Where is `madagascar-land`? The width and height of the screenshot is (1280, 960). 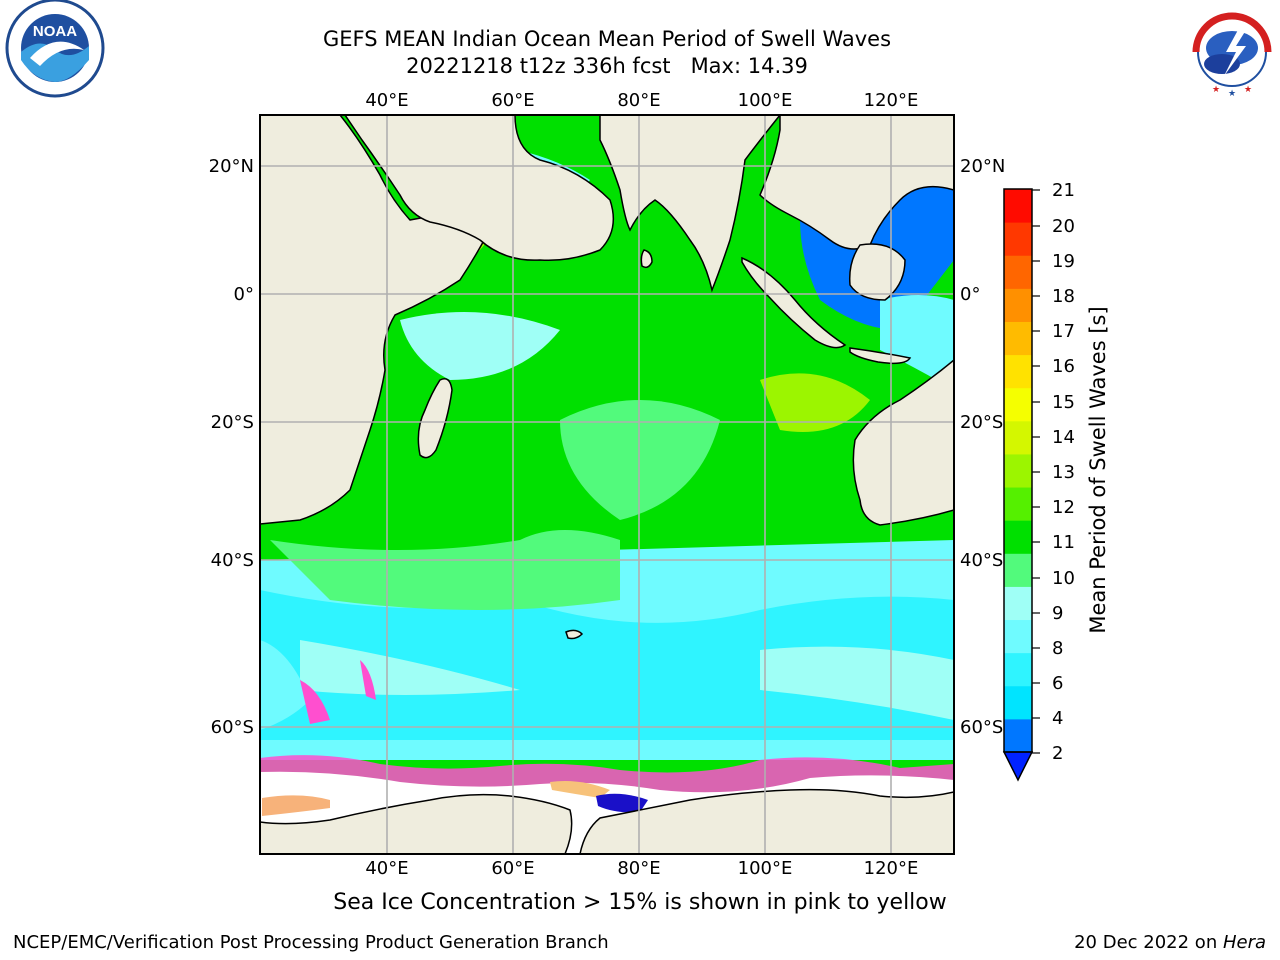 madagascar-land is located at coordinates (435, 418).